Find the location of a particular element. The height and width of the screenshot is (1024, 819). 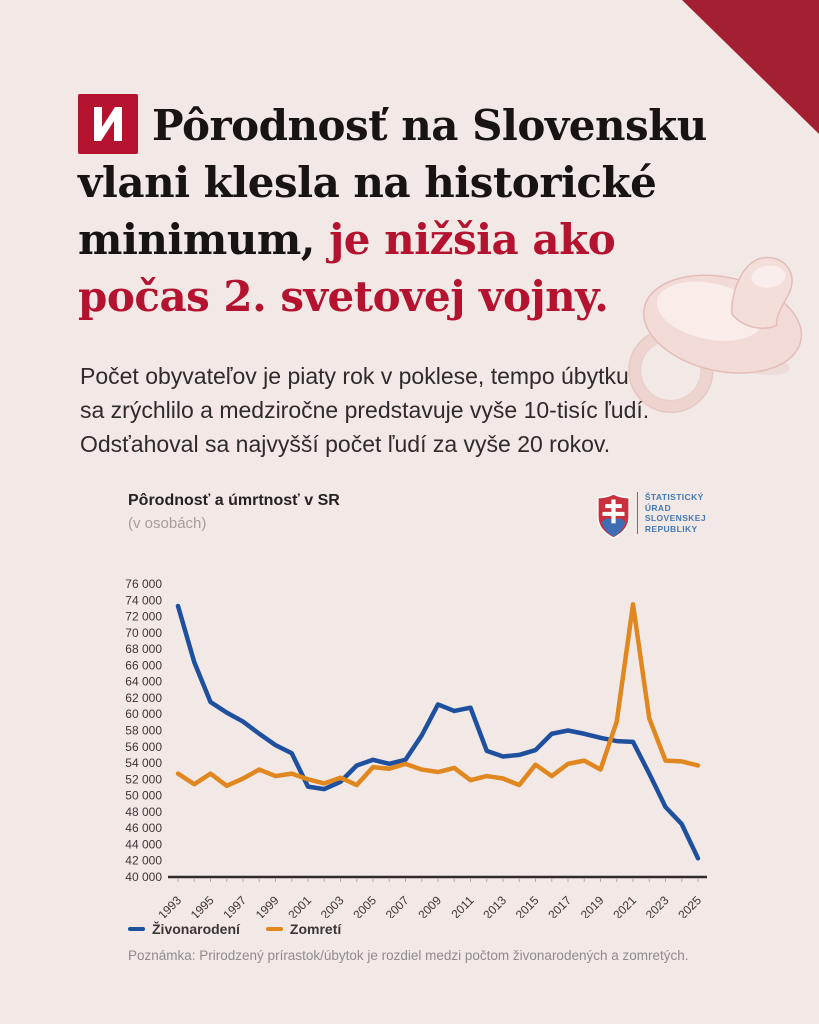

svg-text: 2007 is located at coordinates (397, 905).